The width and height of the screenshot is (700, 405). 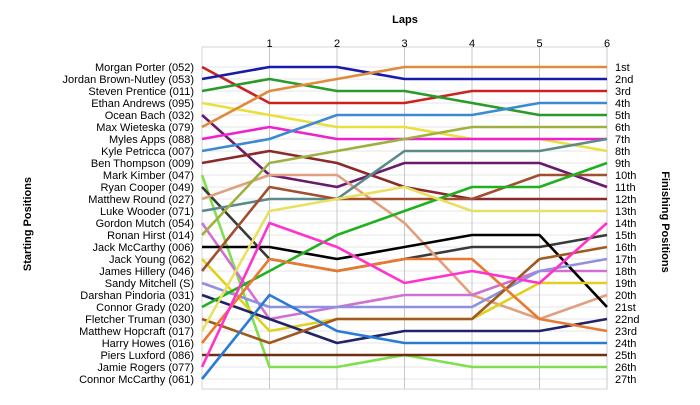 What do you see at coordinates (149, 284) in the screenshot?
I see `starting-position-label: Sandy Mitchell (S)` at bounding box center [149, 284].